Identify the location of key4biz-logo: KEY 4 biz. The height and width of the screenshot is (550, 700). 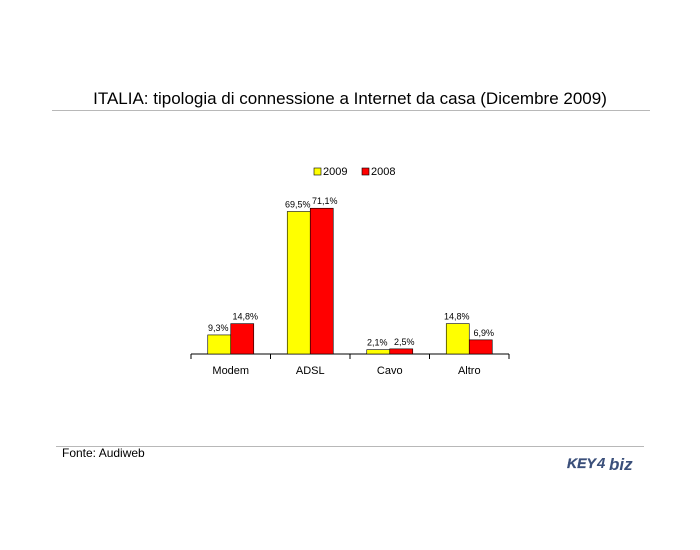
(600, 464).